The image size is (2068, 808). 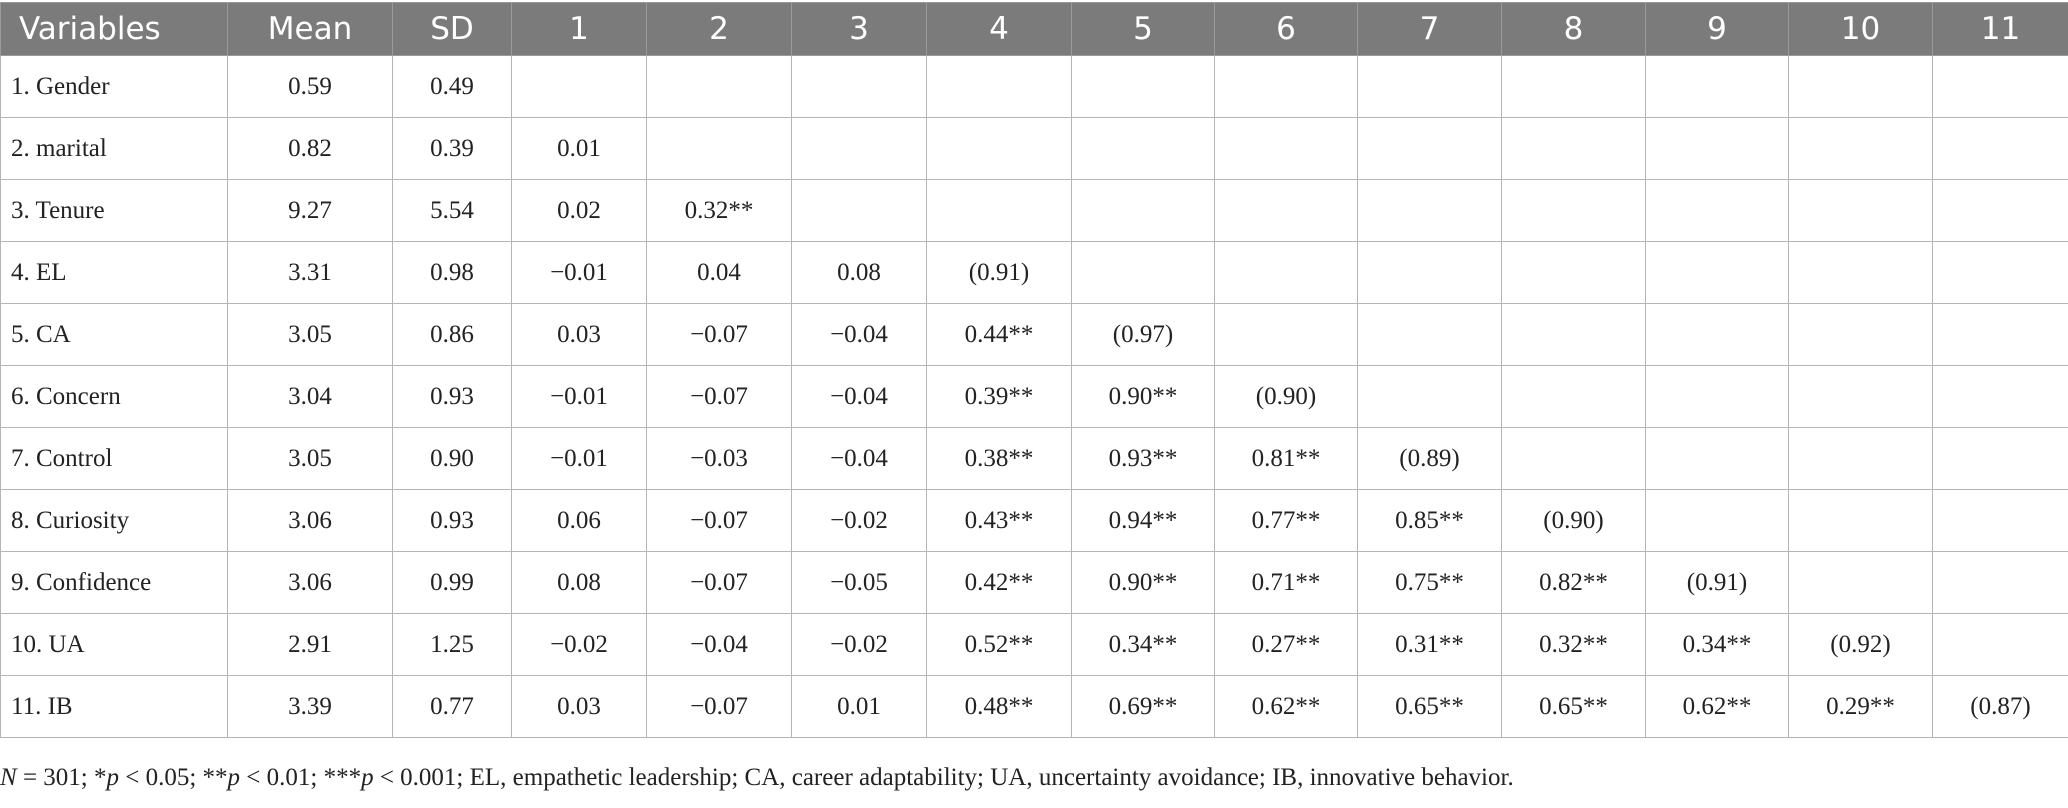 I want to click on table-cell: (0.90), so click(x=1286, y=396).